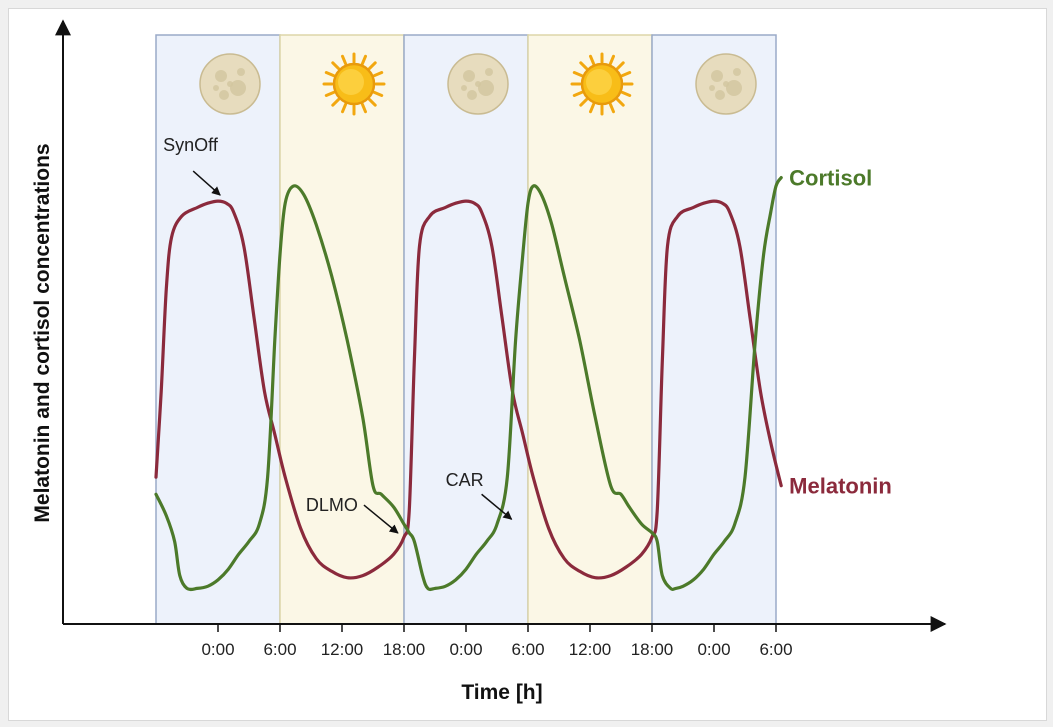 Image resolution: width=1053 pixels, height=727 pixels. Describe the element at coordinates (42, 332) in the screenshot. I see `y-axis-title: Melatonin and cortisol concentrations` at that location.